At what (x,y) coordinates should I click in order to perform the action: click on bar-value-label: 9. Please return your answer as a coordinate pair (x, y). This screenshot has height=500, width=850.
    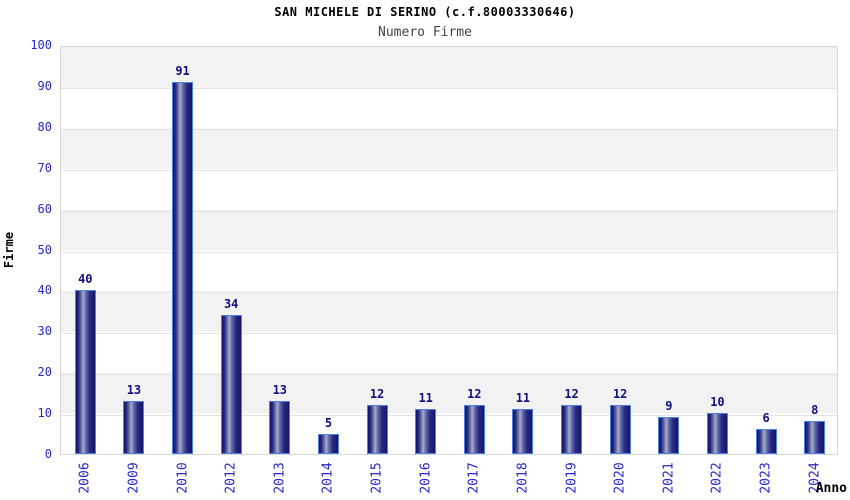
    Looking at the image, I should click on (669, 406).